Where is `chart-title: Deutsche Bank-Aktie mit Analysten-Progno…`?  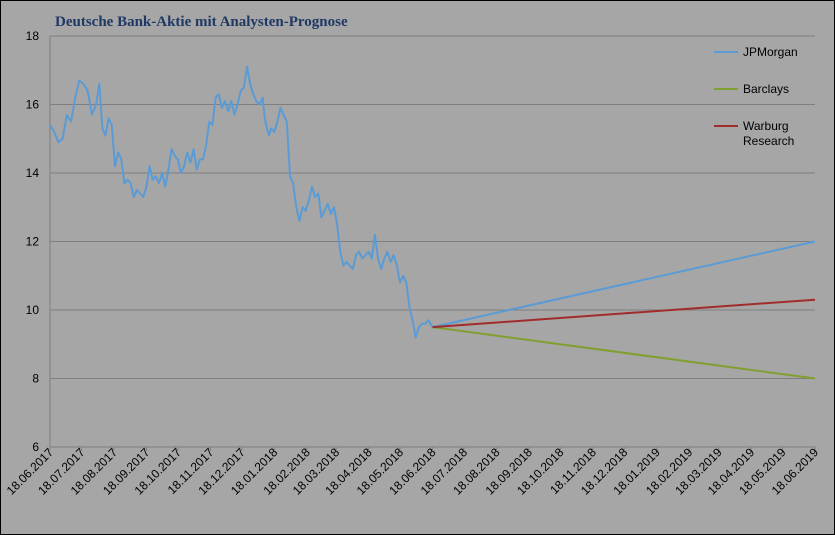 chart-title: Deutsche Bank-Aktie mit Analysten-Progno… is located at coordinates (201, 22).